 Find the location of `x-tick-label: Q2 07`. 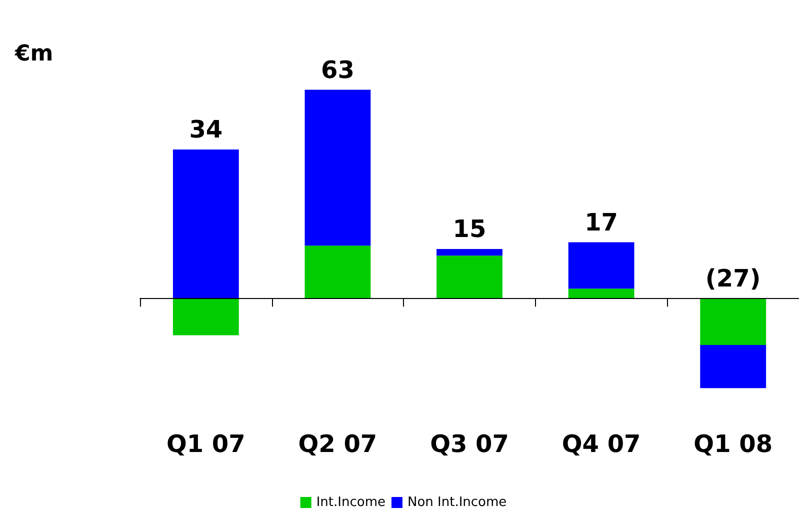

x-tick-label: Q2 07 is located at coordinates (338, 444).